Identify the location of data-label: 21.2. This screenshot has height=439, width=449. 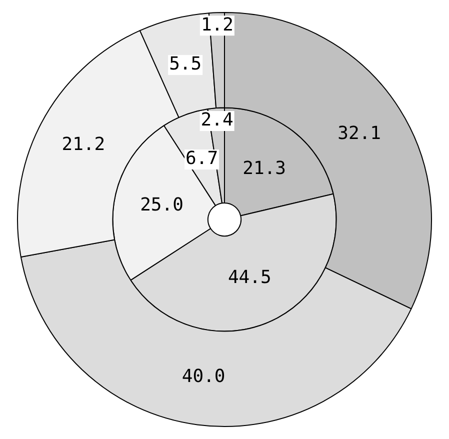
(84, 145).